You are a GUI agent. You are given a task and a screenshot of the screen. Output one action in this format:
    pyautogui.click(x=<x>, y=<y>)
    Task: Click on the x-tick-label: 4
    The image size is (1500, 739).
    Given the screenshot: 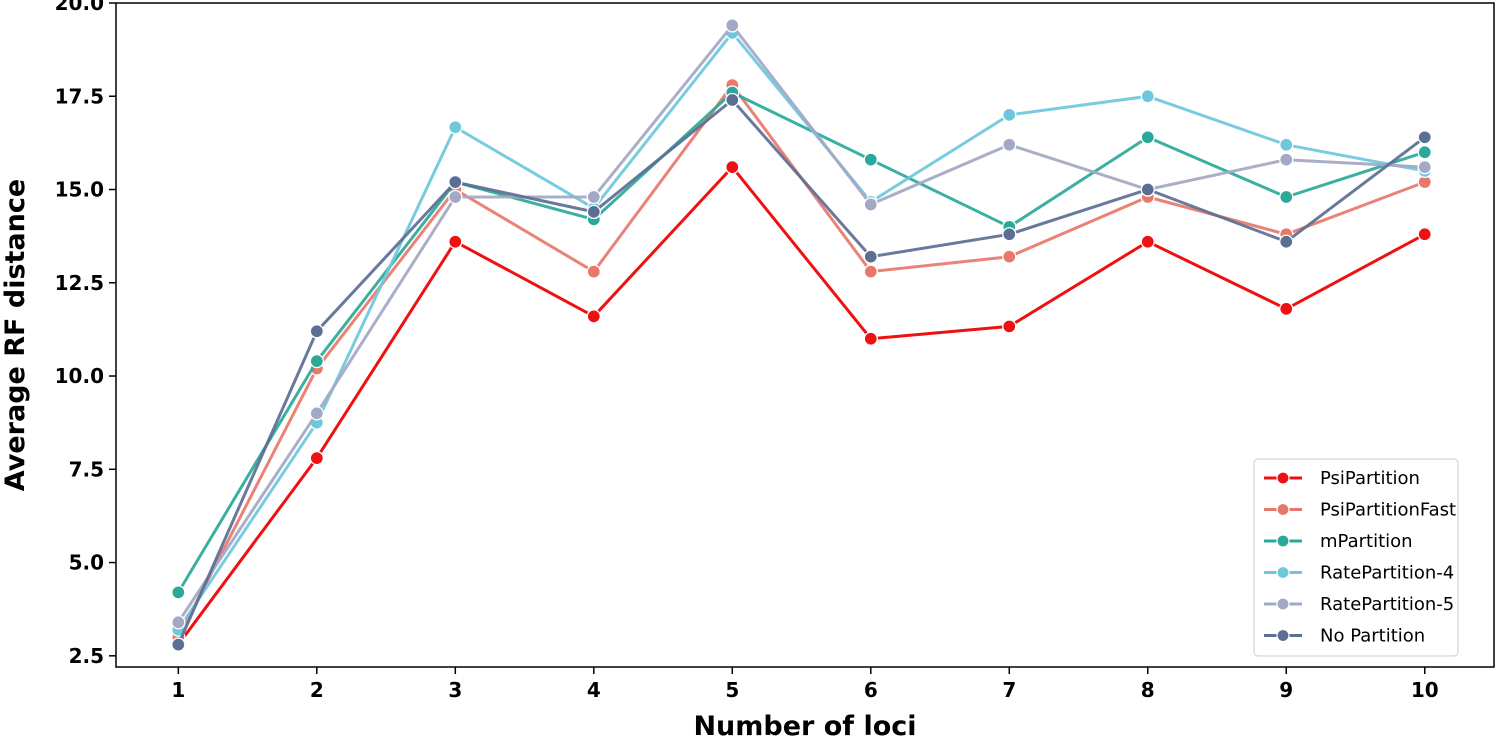 What is the action you would take?
    pyautogui.click(x=594, y=690)
    